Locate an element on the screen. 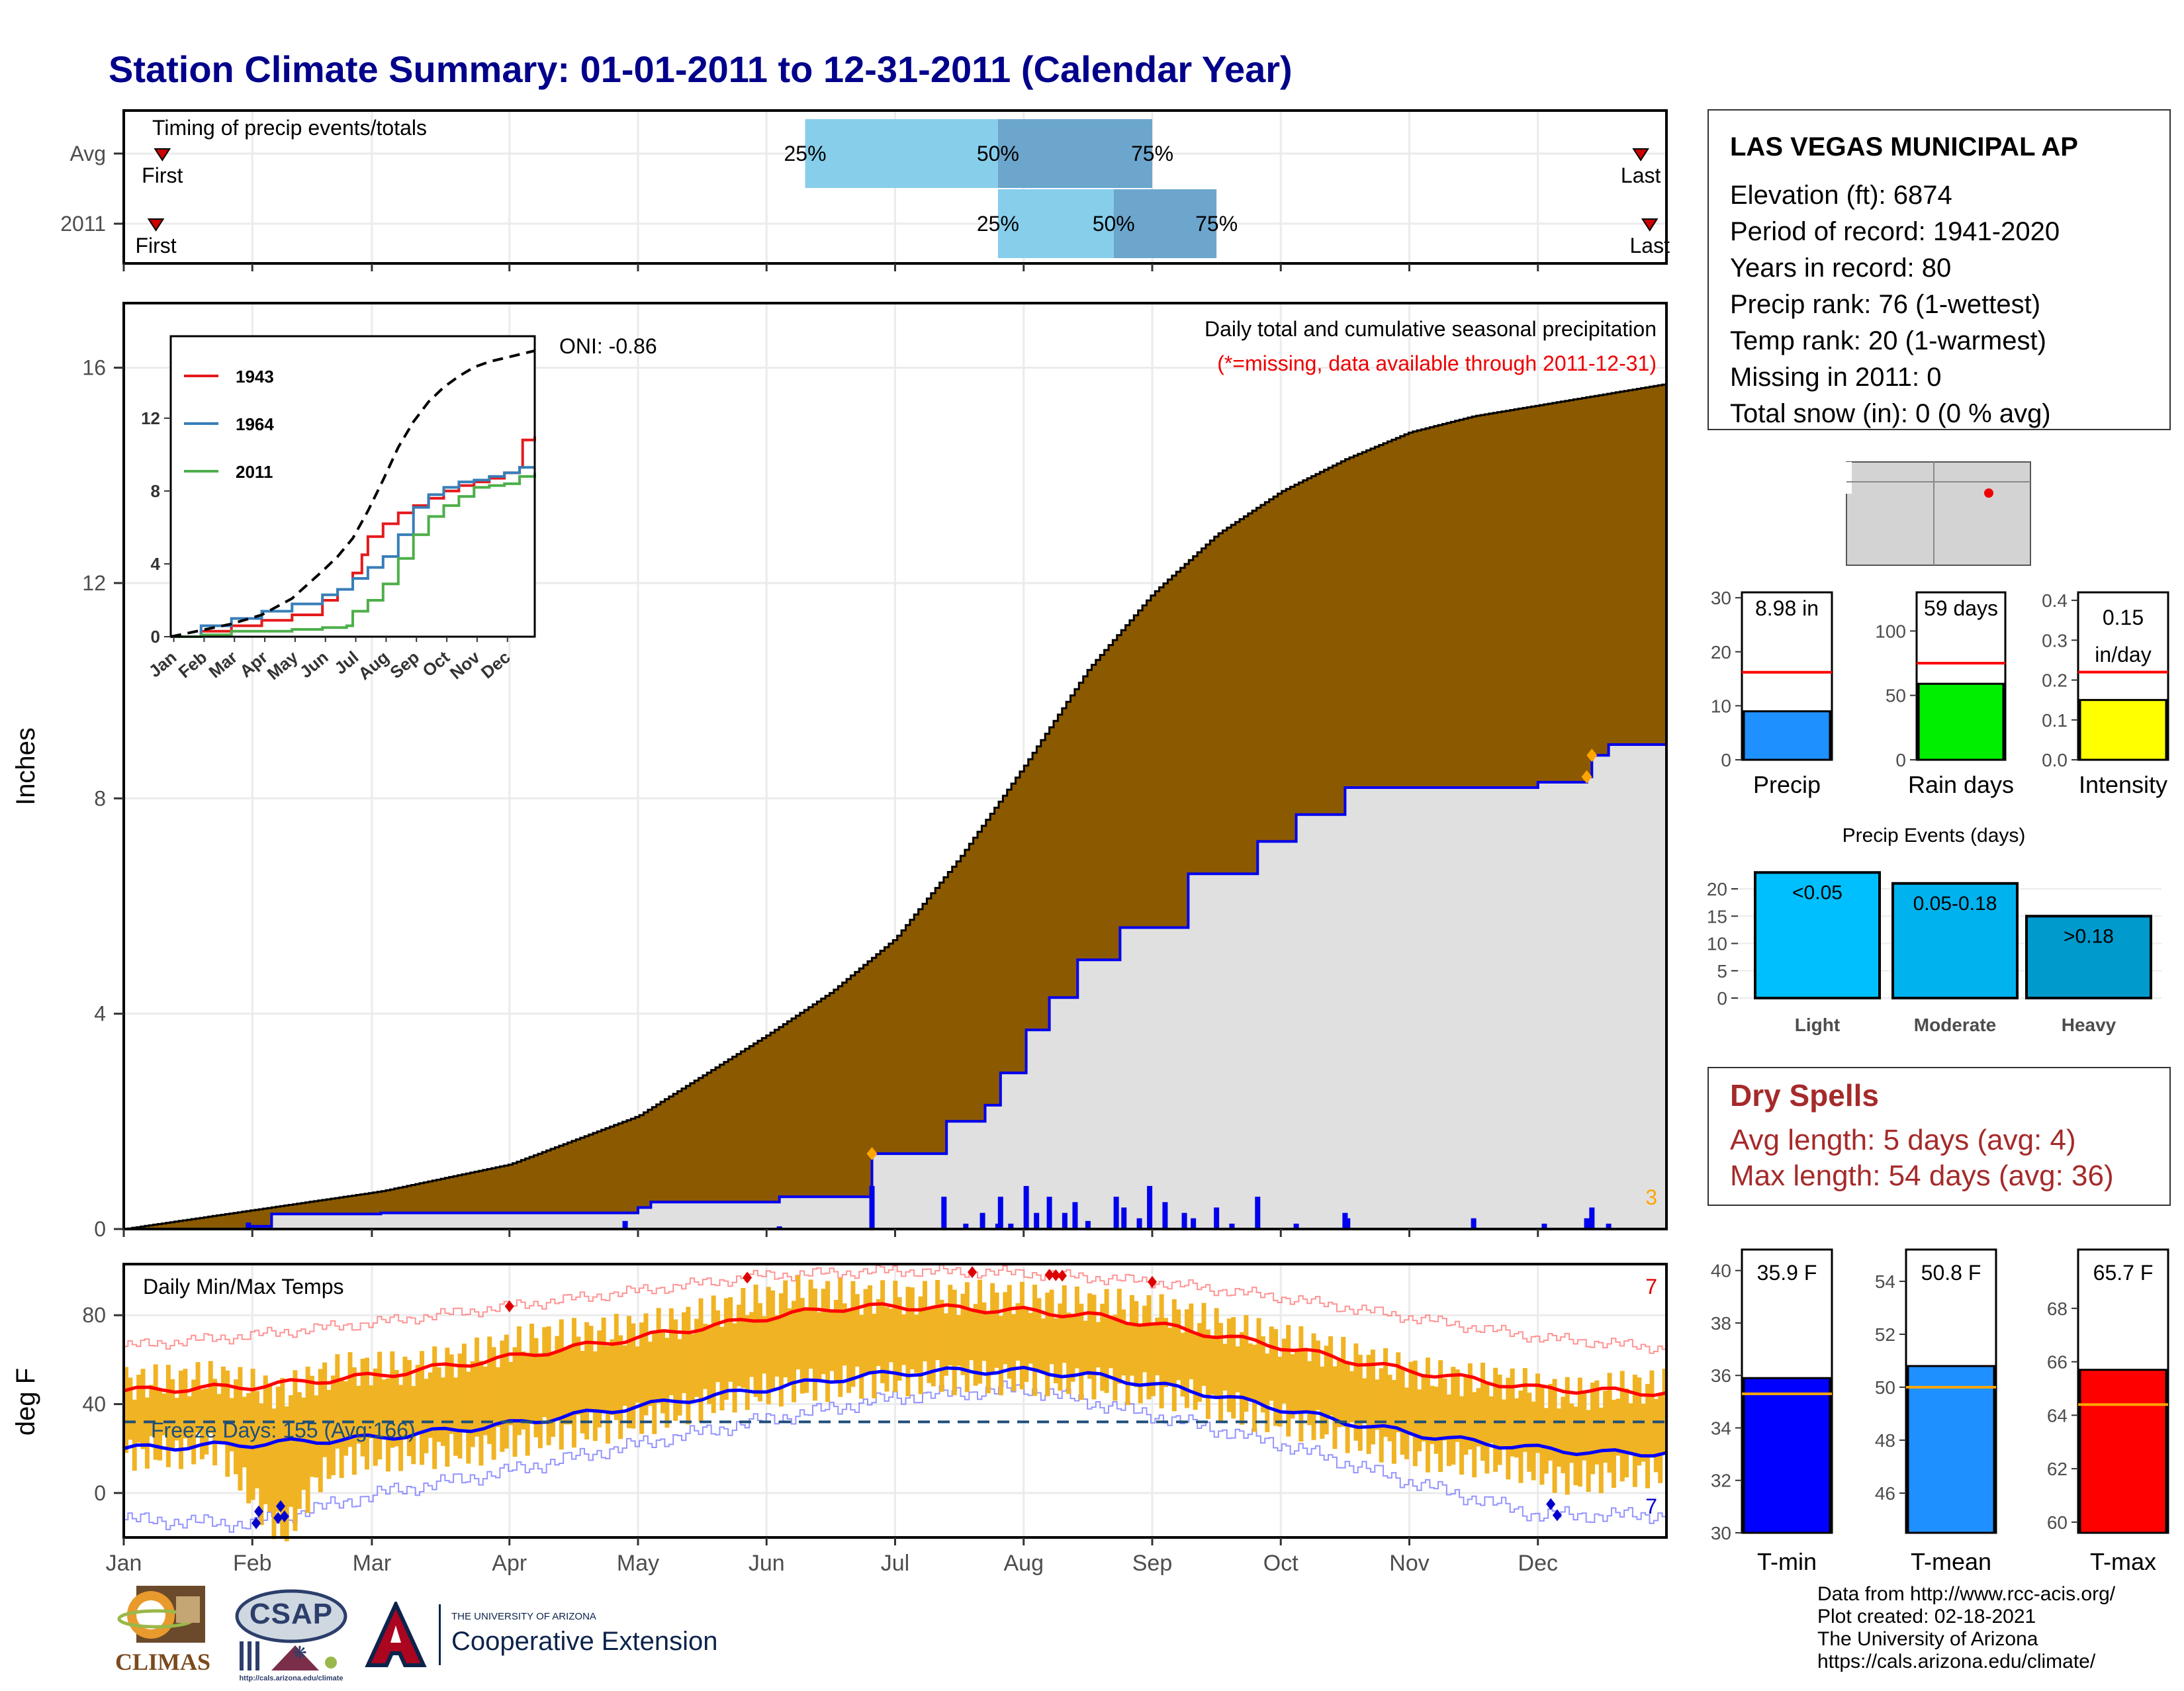  record-max-temp-line is located at coordinates (896, 1309).